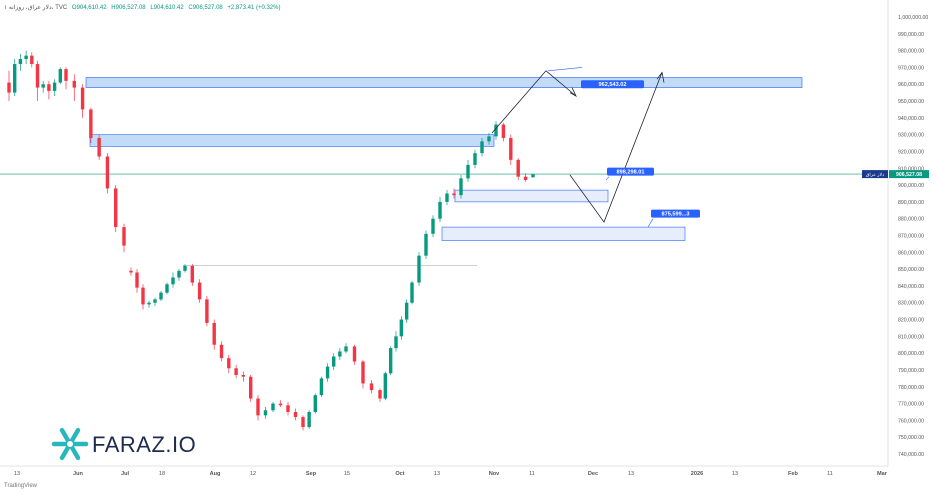 The width and height of the screenshot is (936, 492). I want to click on tradingview-brand: TradingView, so click(20, 486).